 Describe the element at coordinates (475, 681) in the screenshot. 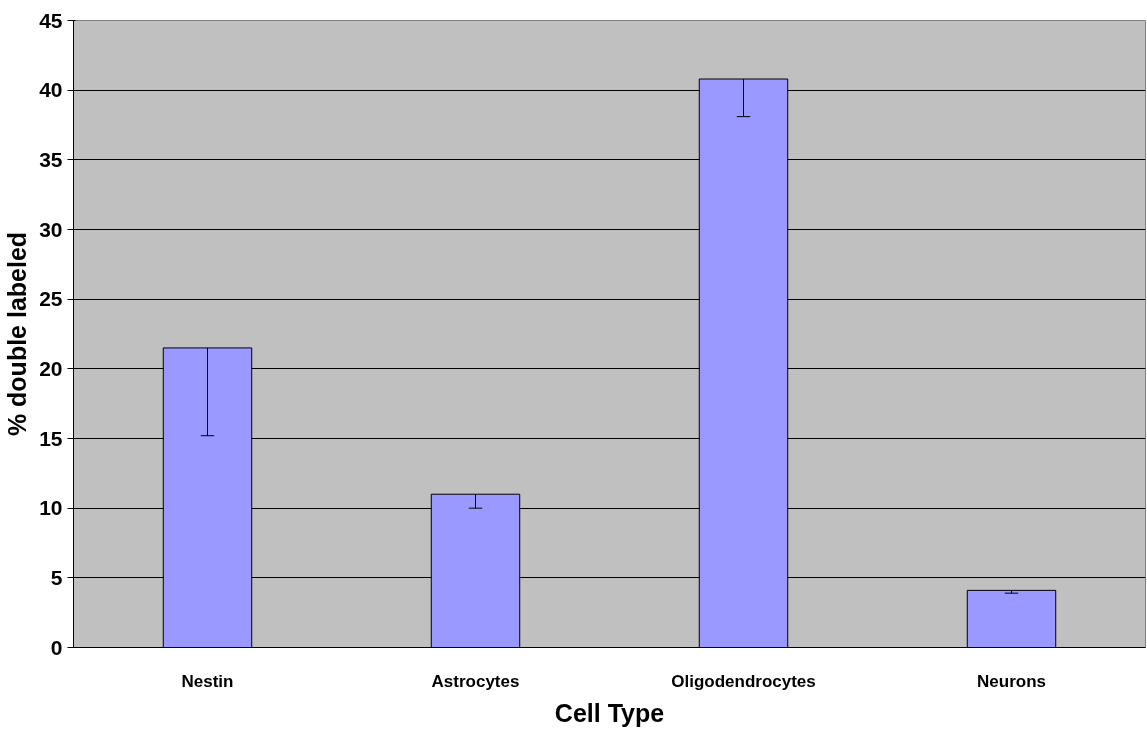

I see `x-tick-label: Astrocytes` at that location.